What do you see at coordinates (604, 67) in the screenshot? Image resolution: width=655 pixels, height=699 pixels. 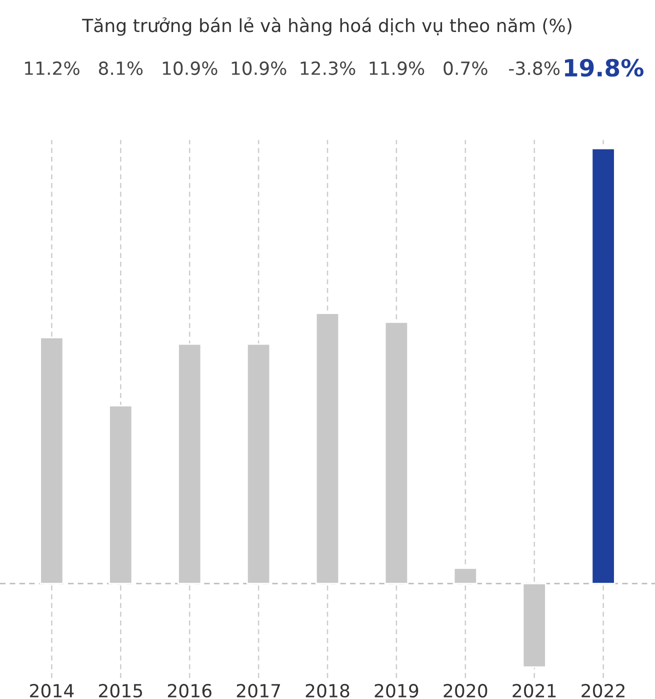 I see `data-label: 19.8%` at bounding box center [604, 67].